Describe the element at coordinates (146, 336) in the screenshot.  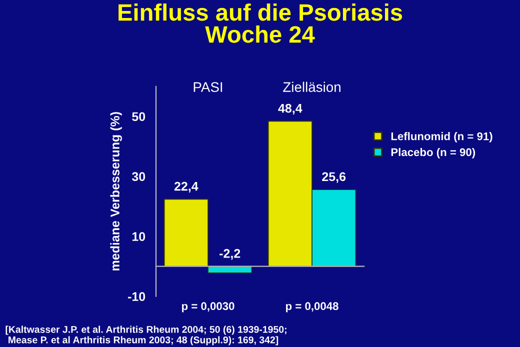
I see `text: [Kaltwasser J.P. et al. Arthritis Rheum 2004; 50 (6) 1939-1950; Mease P. et al Arthritis Rheum 2003; 48 (Suppl.9): 169, 342]` at that location.